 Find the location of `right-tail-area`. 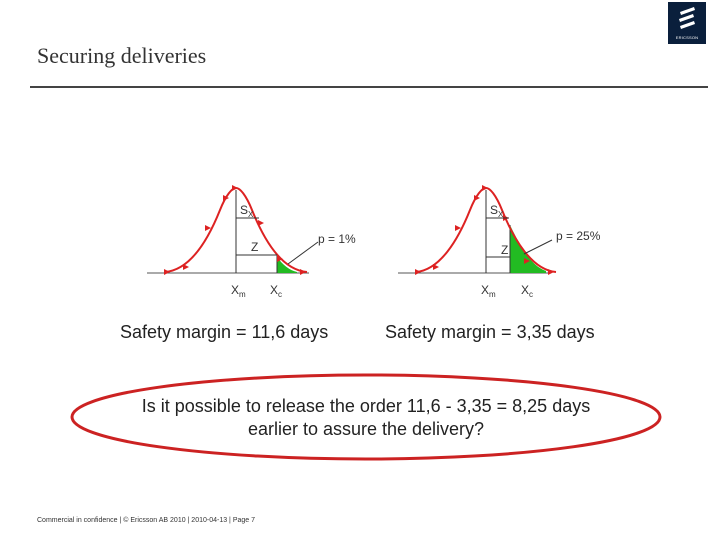

right-tail-area is located at coordinates (528, 249).